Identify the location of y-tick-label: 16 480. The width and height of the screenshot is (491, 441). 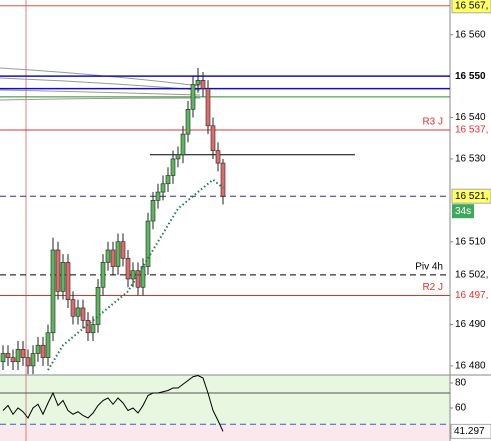
(470, 366).